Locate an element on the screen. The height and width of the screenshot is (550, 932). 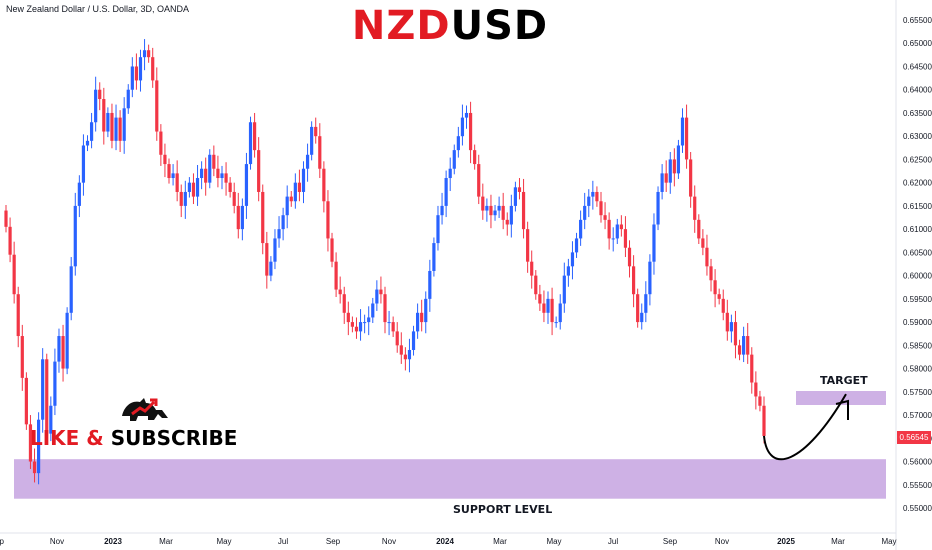
target-zone is located at coordinates (841, 398).